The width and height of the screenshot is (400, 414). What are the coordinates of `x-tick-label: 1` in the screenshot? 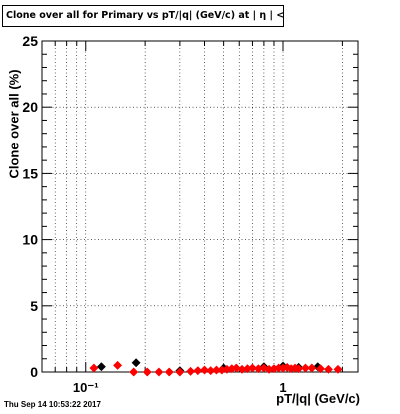 It's located at (282, 387).